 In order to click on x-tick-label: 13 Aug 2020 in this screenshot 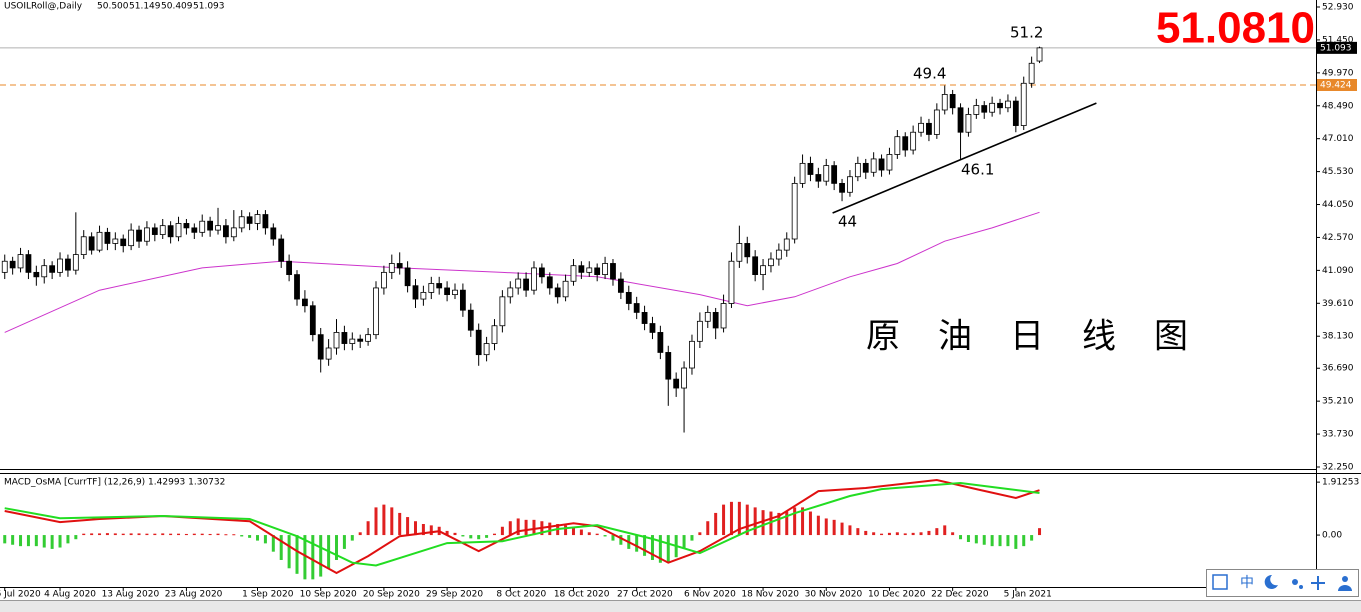, I will do `click(131, 595)`.